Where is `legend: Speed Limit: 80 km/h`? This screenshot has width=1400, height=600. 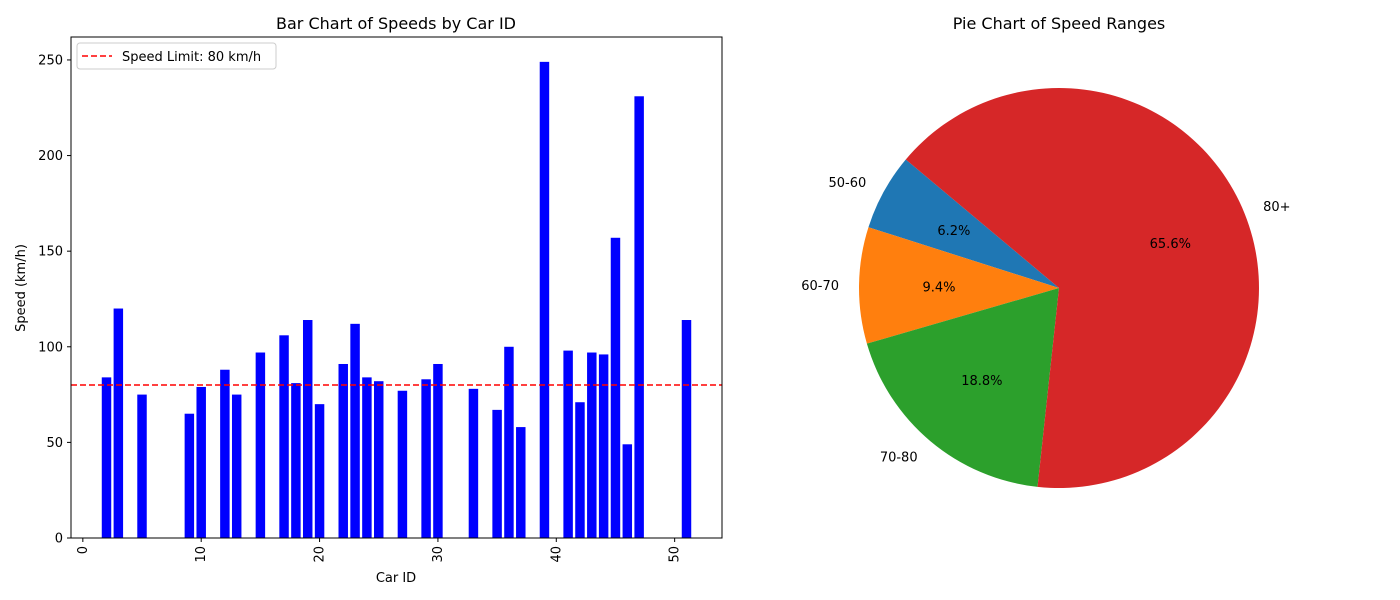 legend: Speed Limit: 80 km/h is located at coordinates (176, 56).